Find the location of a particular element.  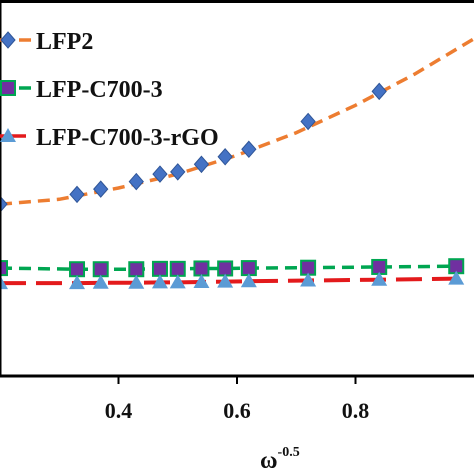

x-tick-label: 0.8 is located at coordinates (356, 410).